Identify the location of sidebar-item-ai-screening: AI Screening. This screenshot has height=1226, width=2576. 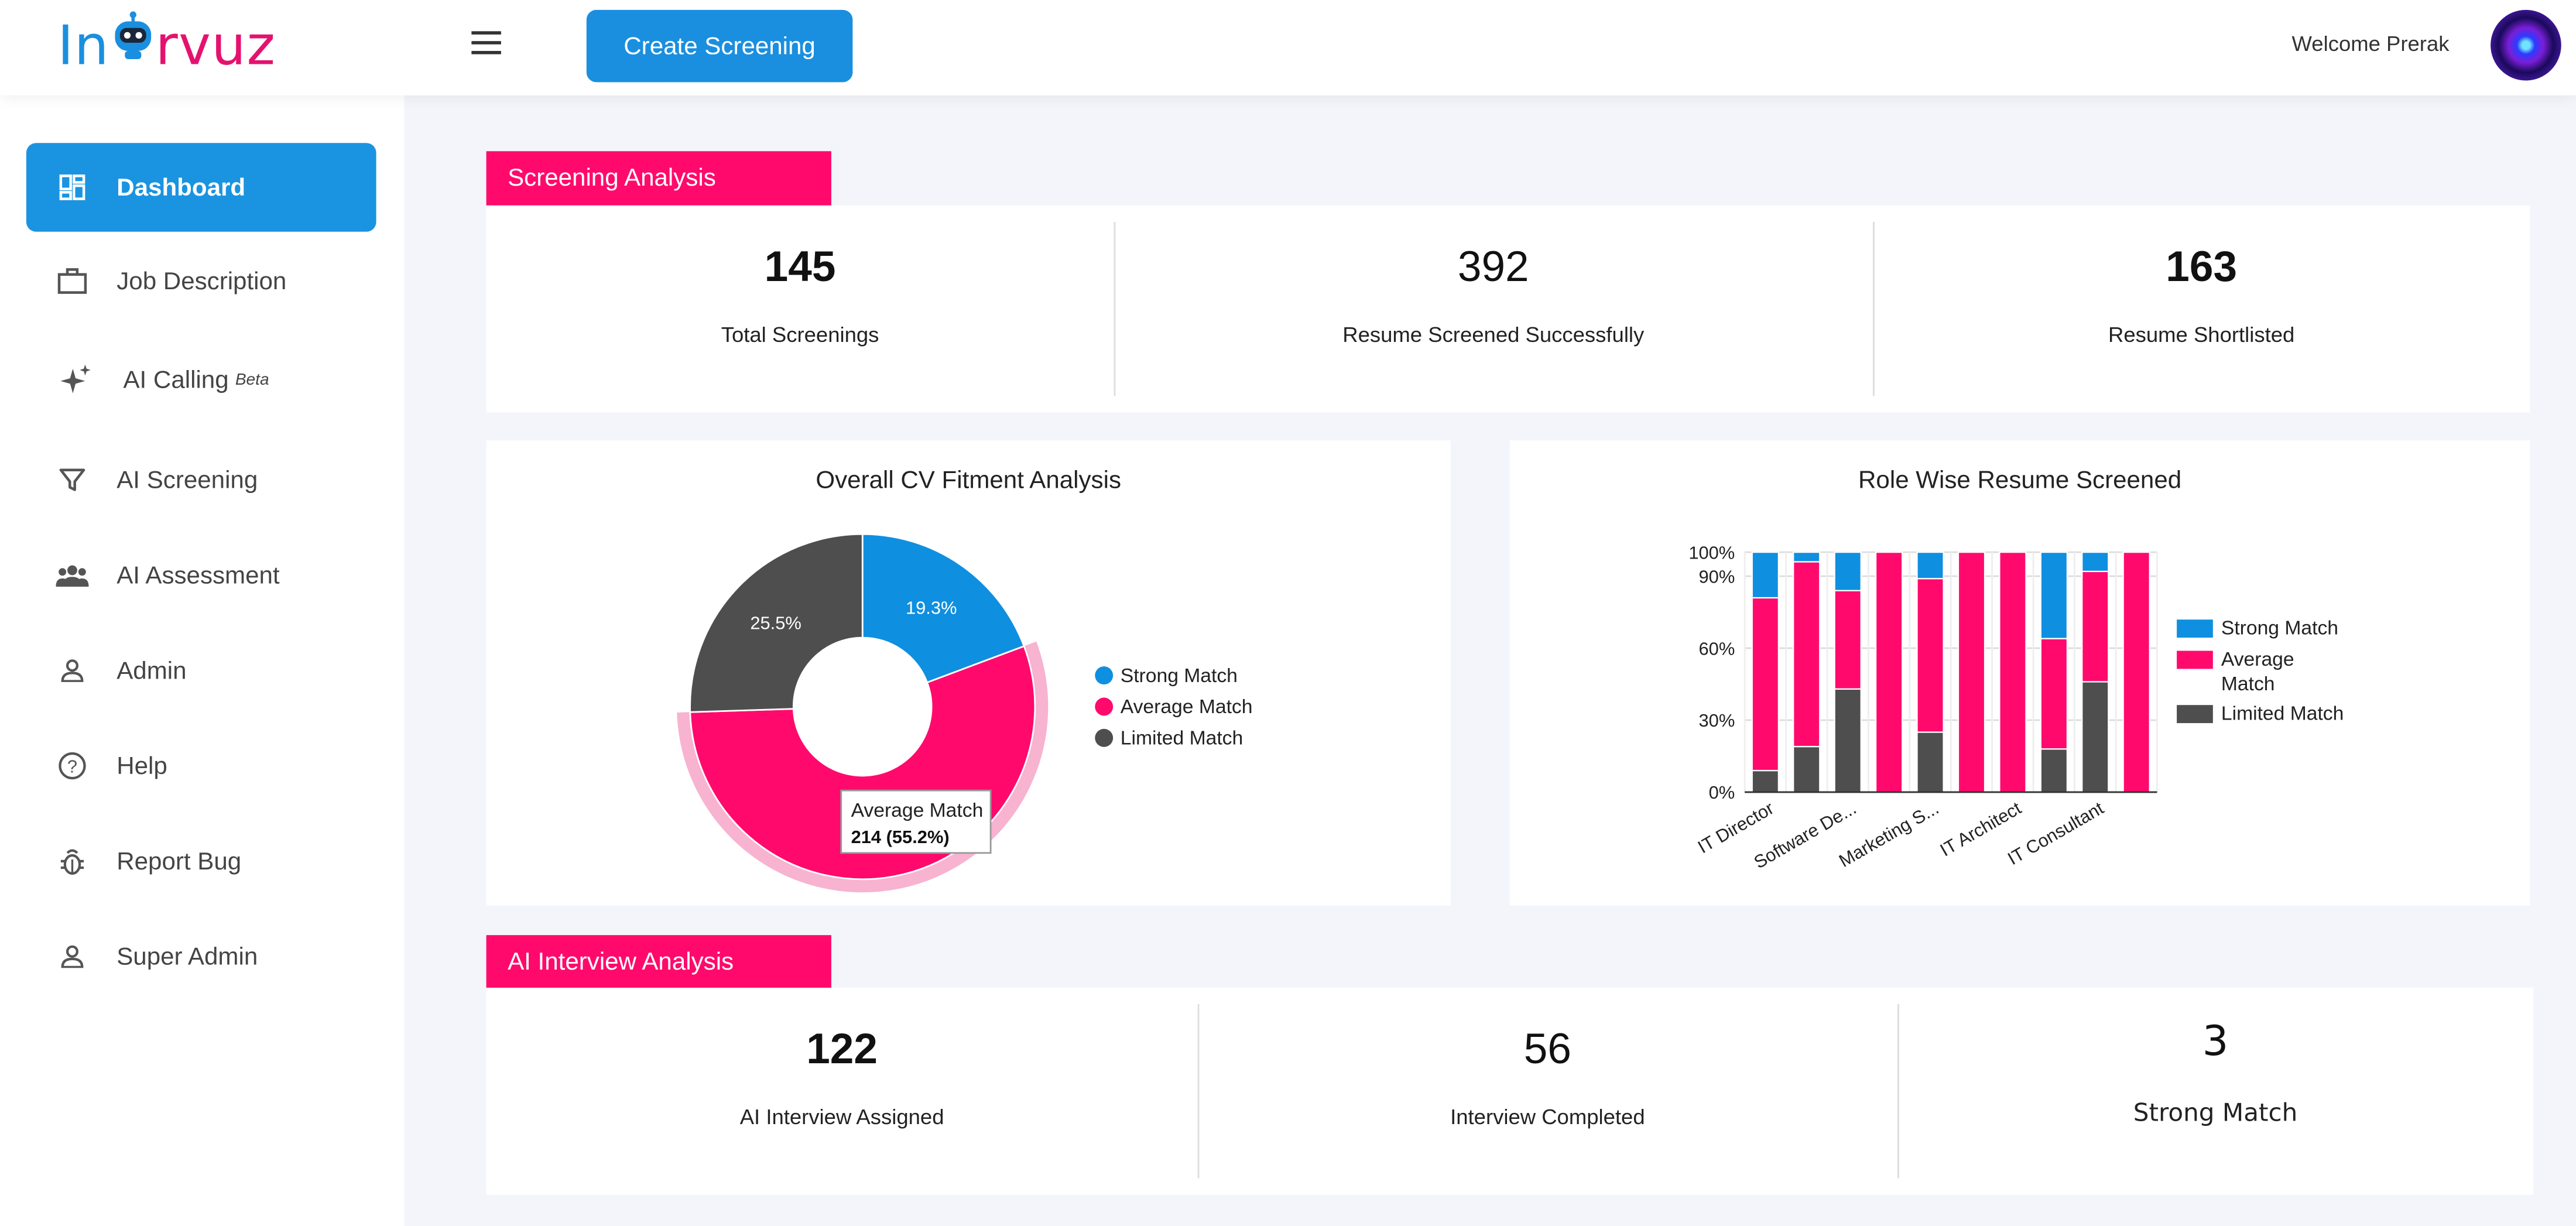
(201, 480).